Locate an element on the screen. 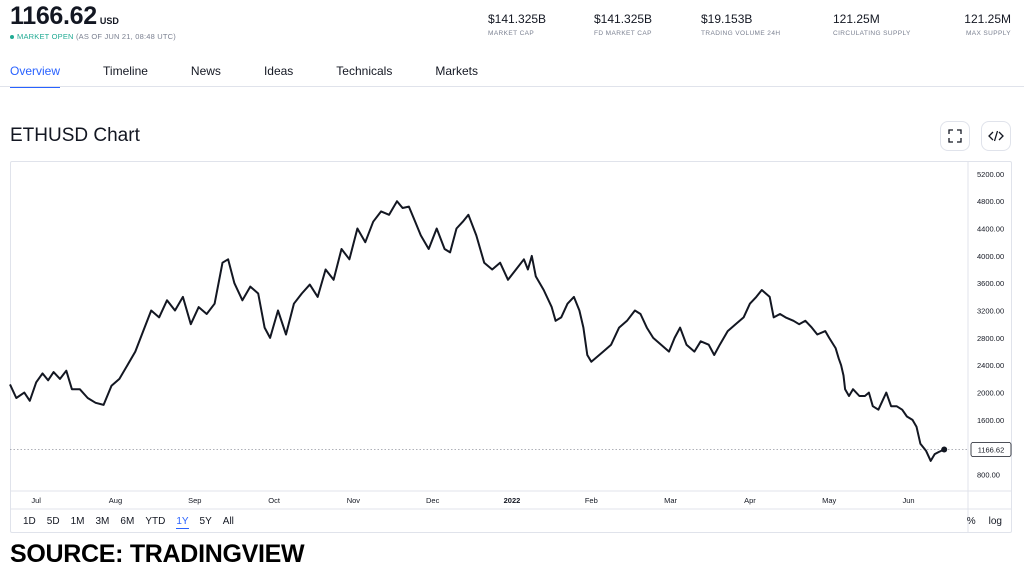  y-tick-label: 4000.00 is located at coordinates (990, 256).